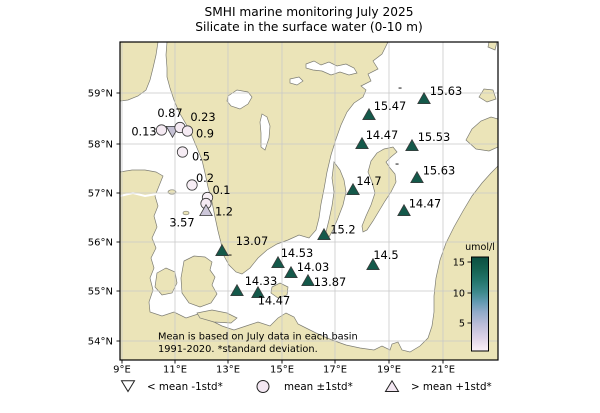  Describe the element at coordinates (205, 134) in the screenshot. I see `station-value-label: 0.9` at that location.